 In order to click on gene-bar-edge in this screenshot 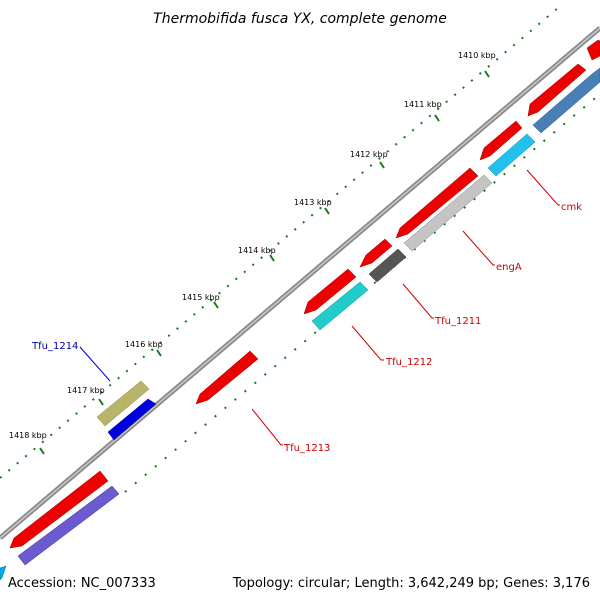, I will do `click(3, 573)`.